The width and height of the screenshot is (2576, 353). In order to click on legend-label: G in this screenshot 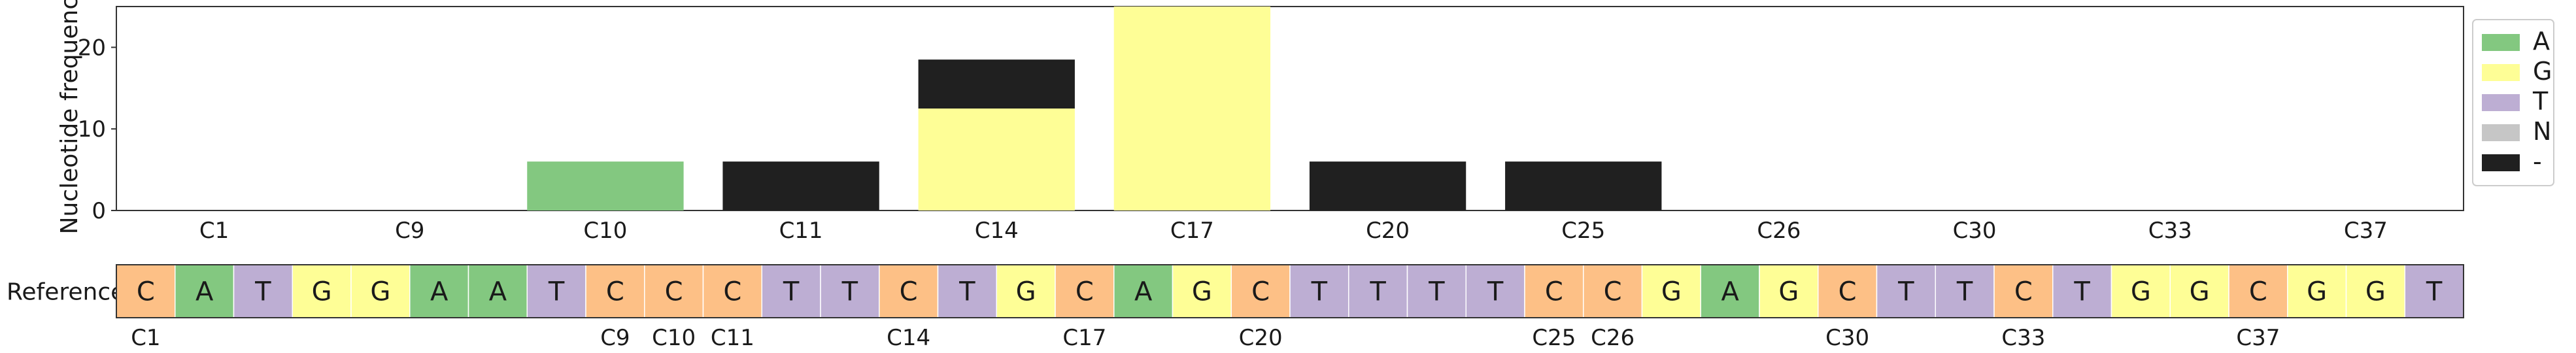, I will do `click(2542, 71)`.